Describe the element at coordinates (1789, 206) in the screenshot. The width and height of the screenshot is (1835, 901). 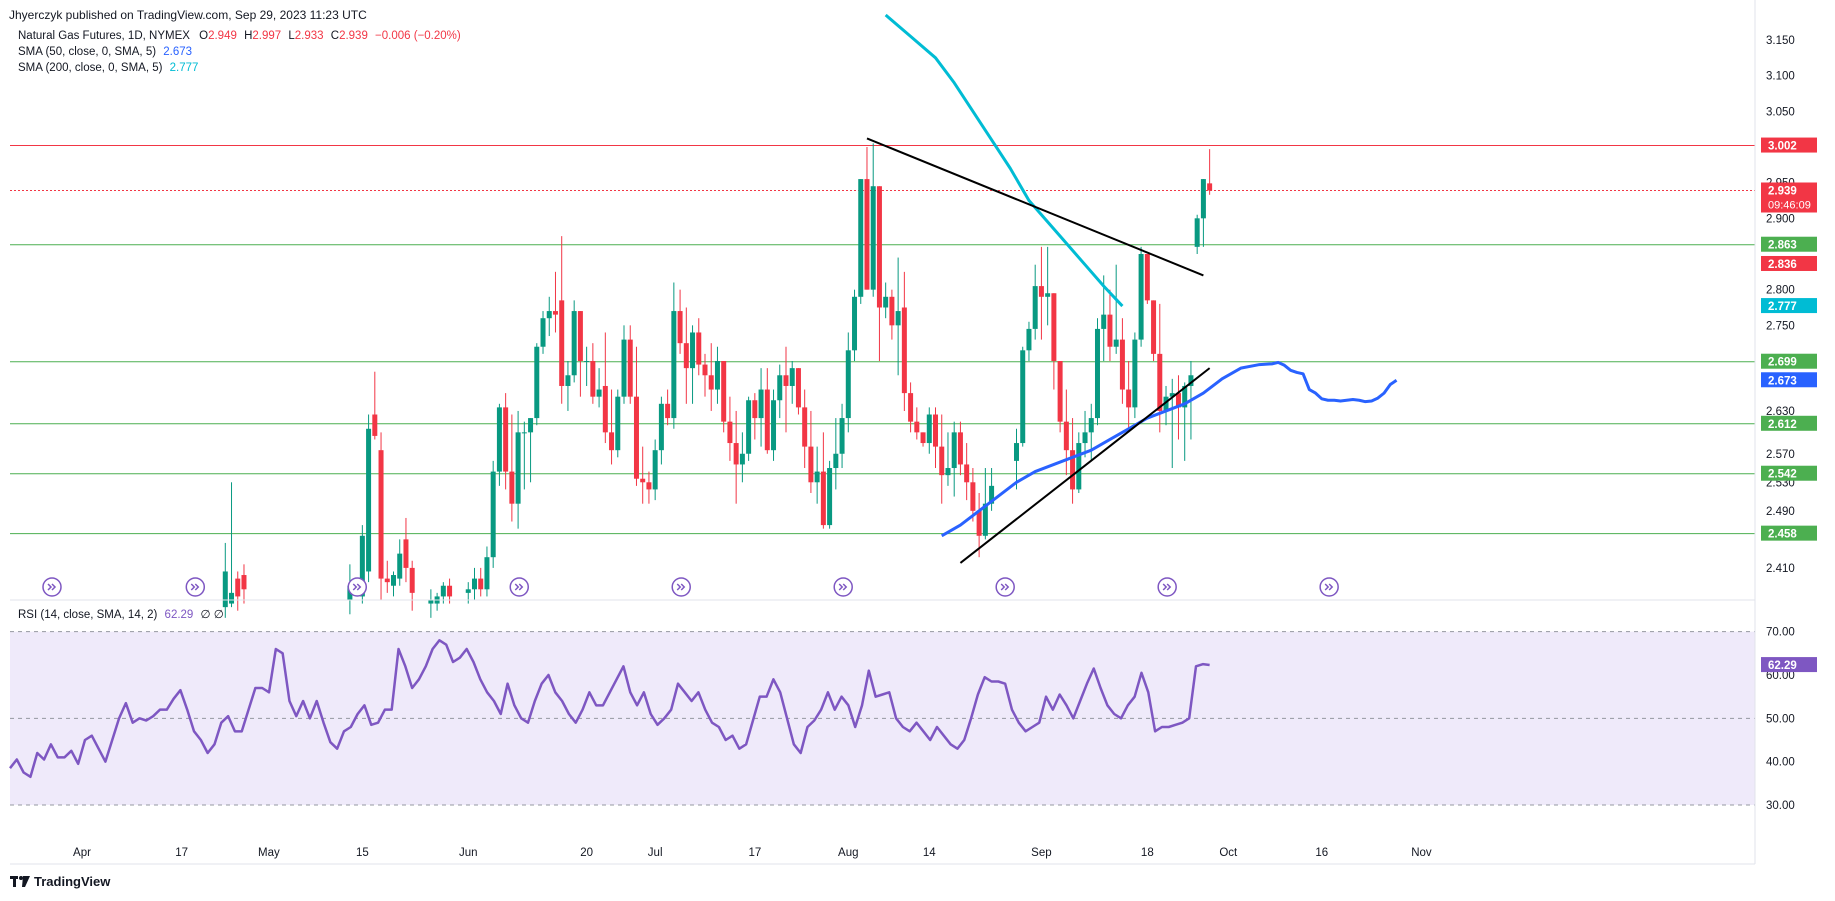
I see `price-label-countdown: 09:46:09` at that location.